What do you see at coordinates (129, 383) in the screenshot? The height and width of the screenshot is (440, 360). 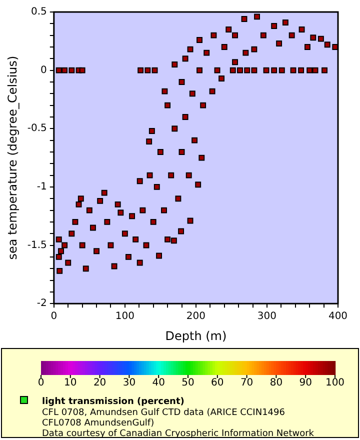 I see `color-bar-label: 30` at bounding box center [129, 383].